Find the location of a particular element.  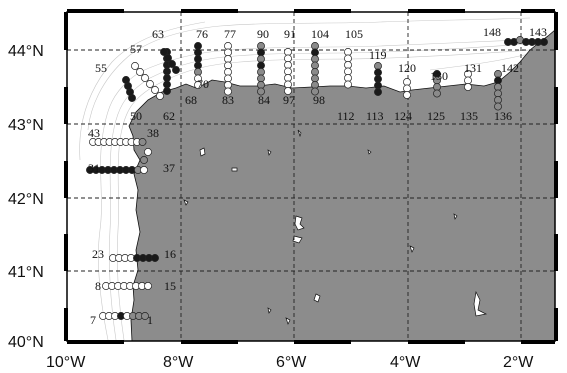

station-label-50: 50 is located at coordinates (136, 116).